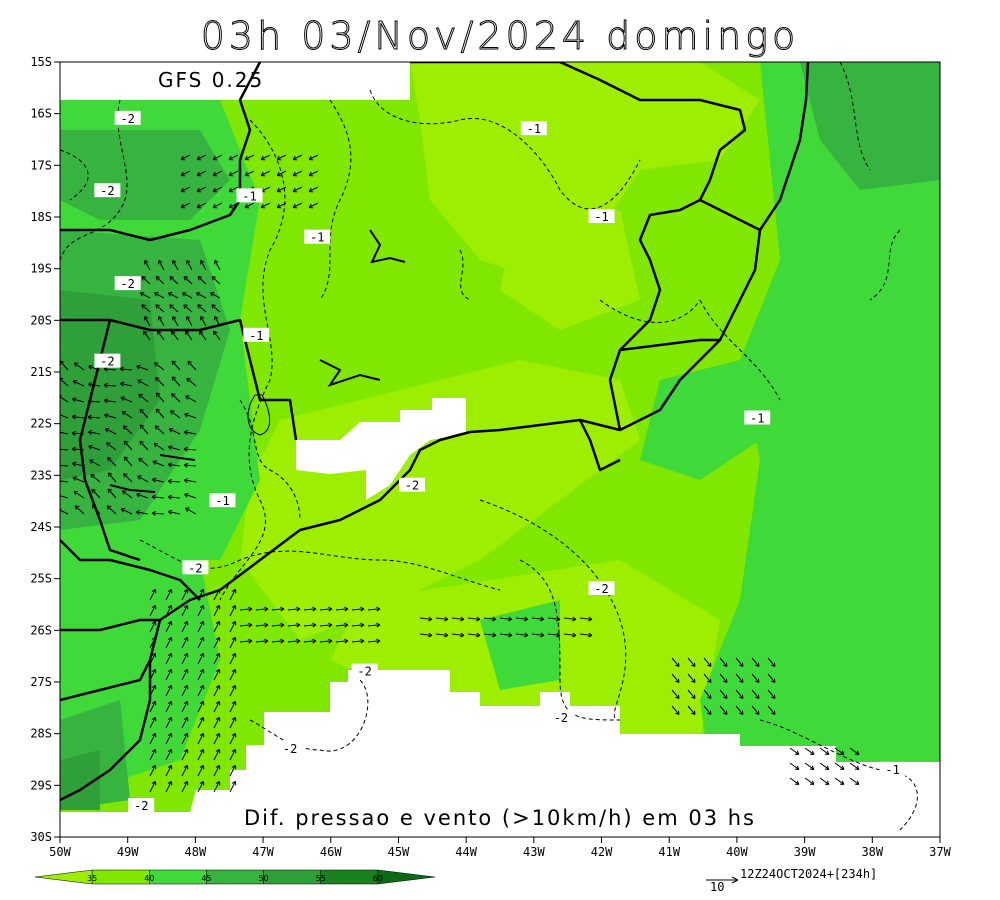 The height and width of the screenshot is (900, 1000). What do you see at coordinates (805, 852) in the screenshot?
I see `lon-tick-label: 39W` at bounding box center [805, 852].